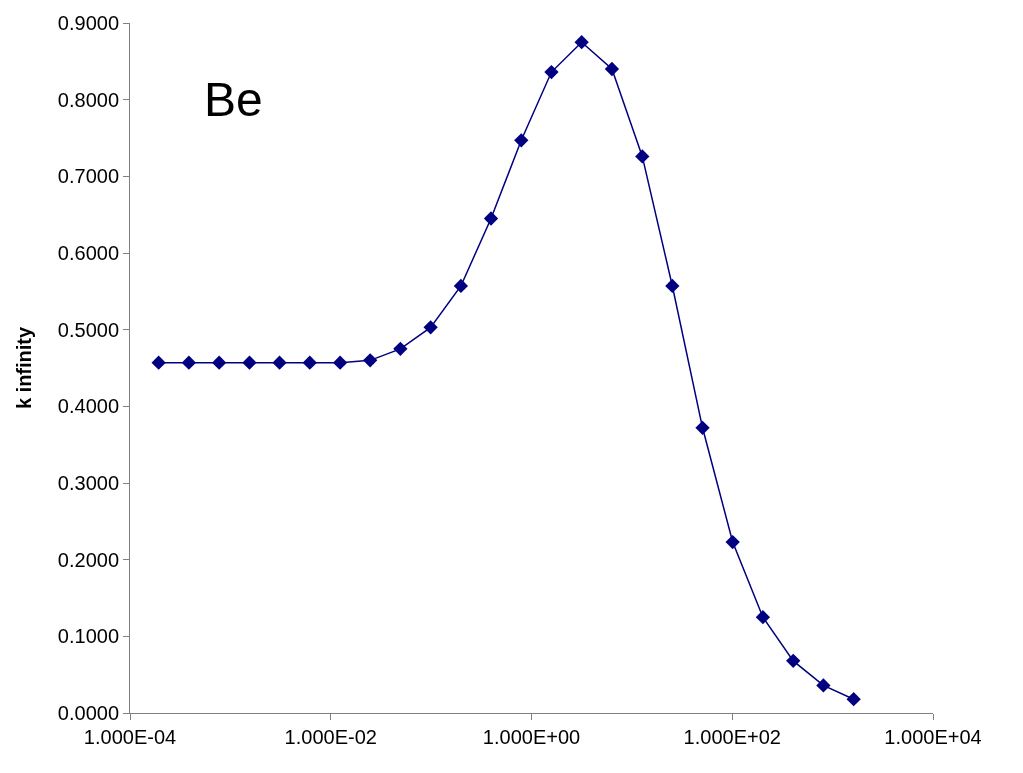 The height and width of the screenshot is (773, 1023). I want to click on y-tick-label: 0.6000, so click(88, 253).